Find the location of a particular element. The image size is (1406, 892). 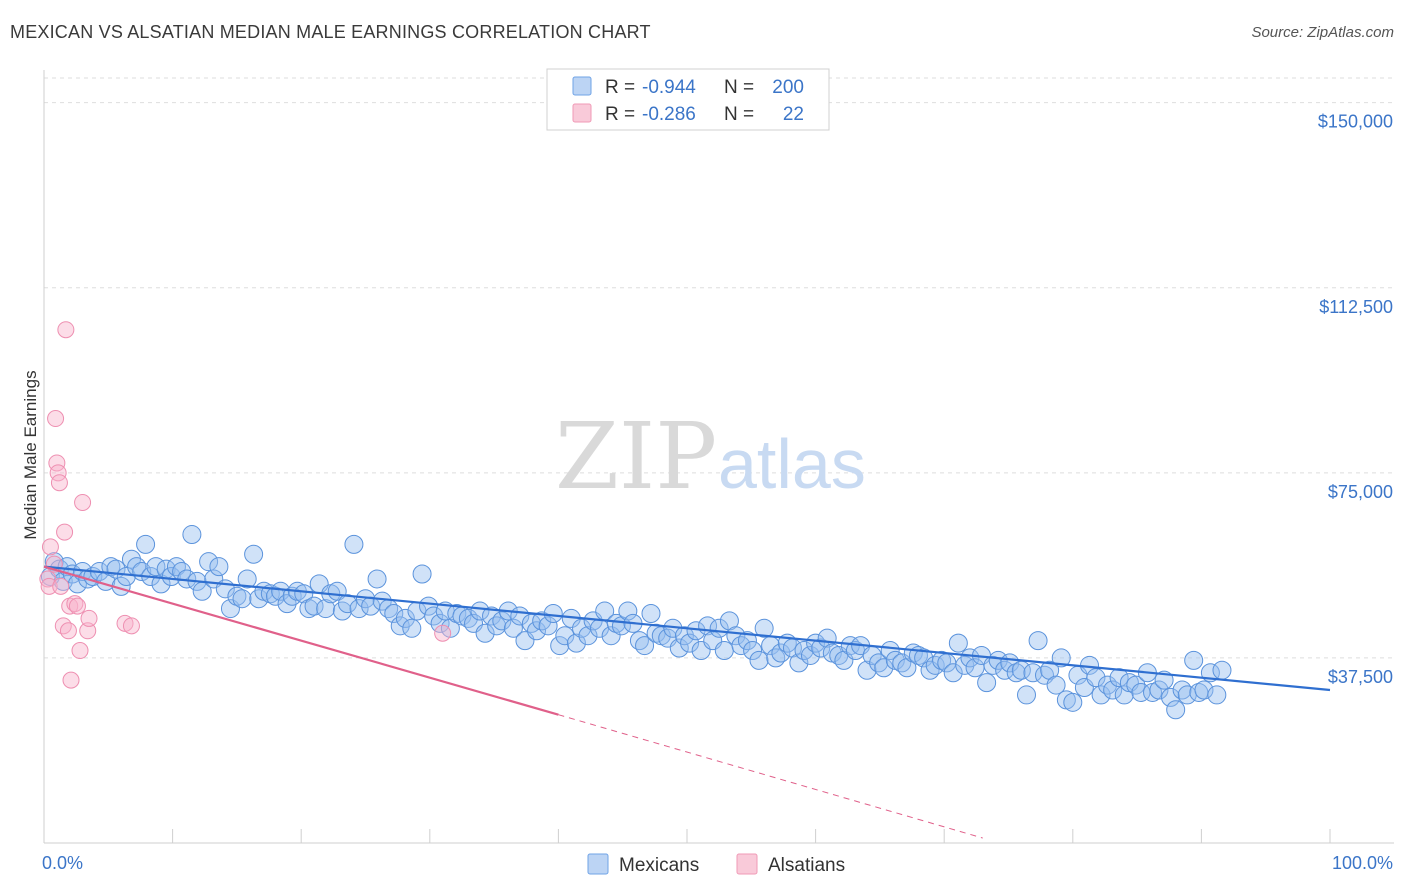

x-tick-label-1: 100.0% is located at coordinates (1362, 863).